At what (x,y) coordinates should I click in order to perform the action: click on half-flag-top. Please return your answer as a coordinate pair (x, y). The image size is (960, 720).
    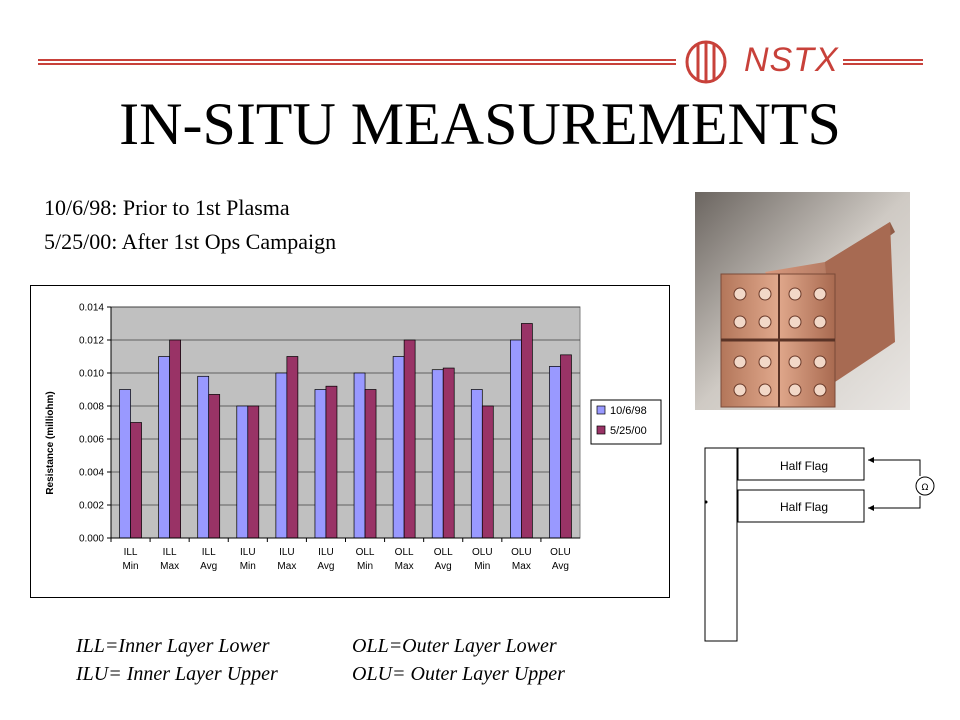
    Looking at the image, I should click on (801, 464).